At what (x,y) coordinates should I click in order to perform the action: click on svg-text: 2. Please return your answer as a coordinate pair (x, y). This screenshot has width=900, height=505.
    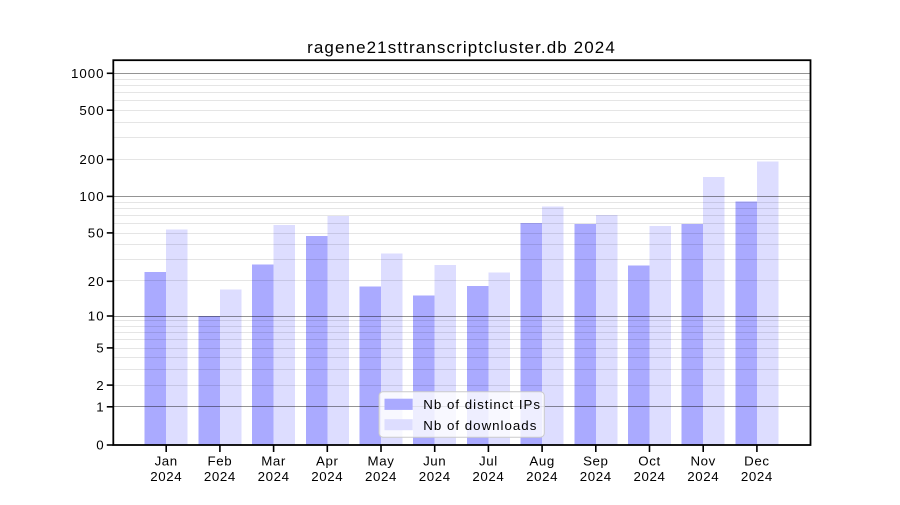
    Looking at the image, I should click on (100, 385).